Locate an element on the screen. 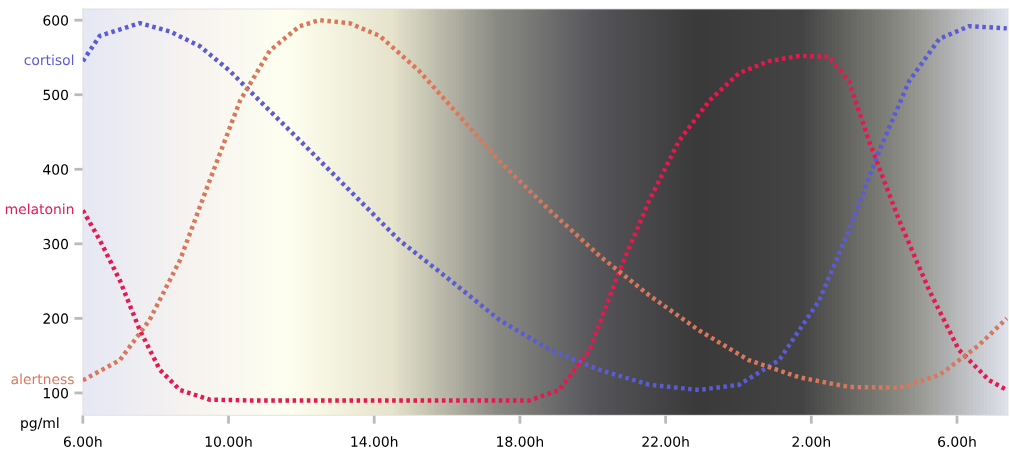  series-label: melatonin is located at coordinates (39, 209).